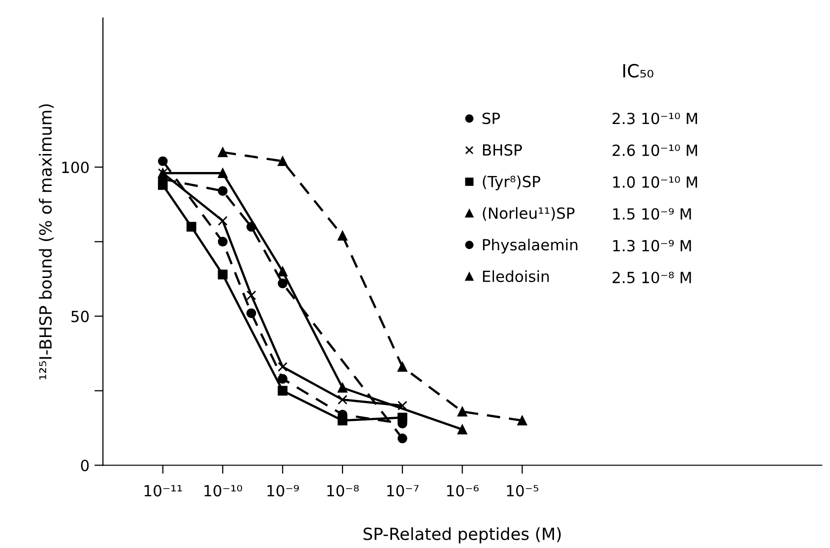 This screenshot has width=830, height=548. I want to click on x-tick-label: 10⁻⁶, so click(463, 490).